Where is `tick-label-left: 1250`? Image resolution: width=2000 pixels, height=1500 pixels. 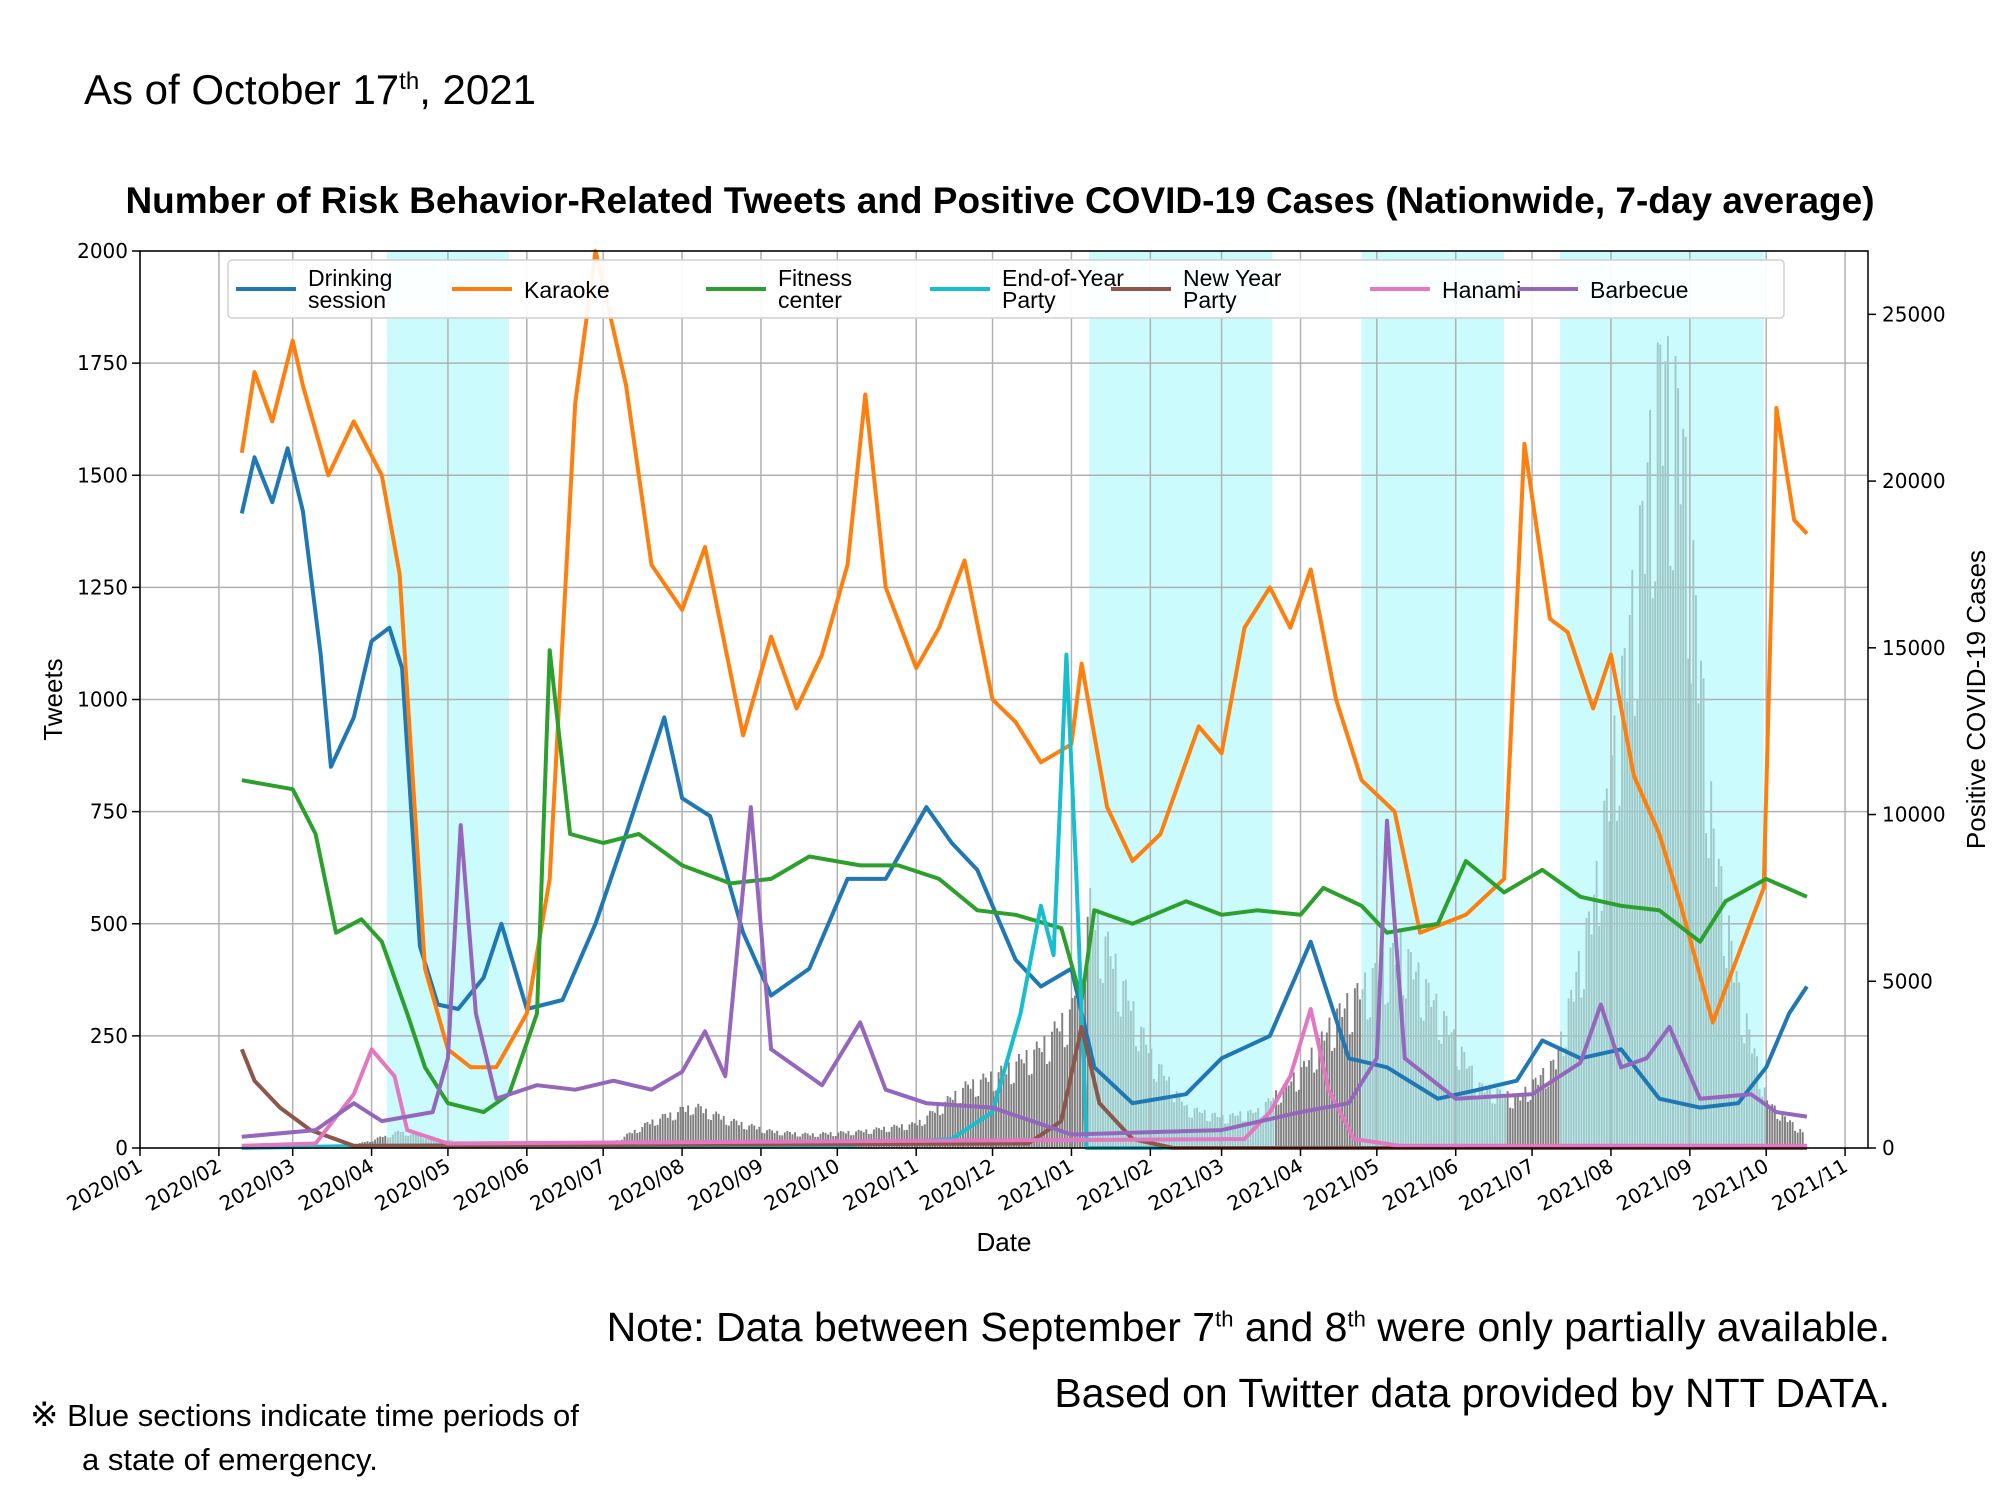 tick-label-left: 1250 is located at coordinates (102, 587).